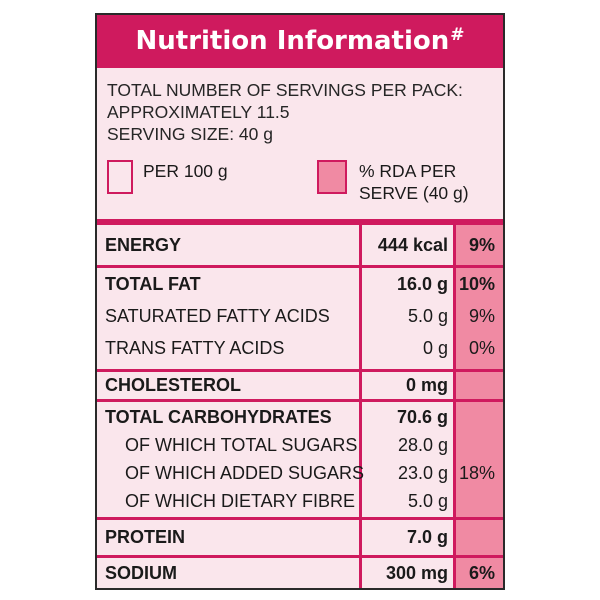  I want to click on nutrient-row-cholesterol: CHOLESTEROL 0 mg, so click(300, 385).